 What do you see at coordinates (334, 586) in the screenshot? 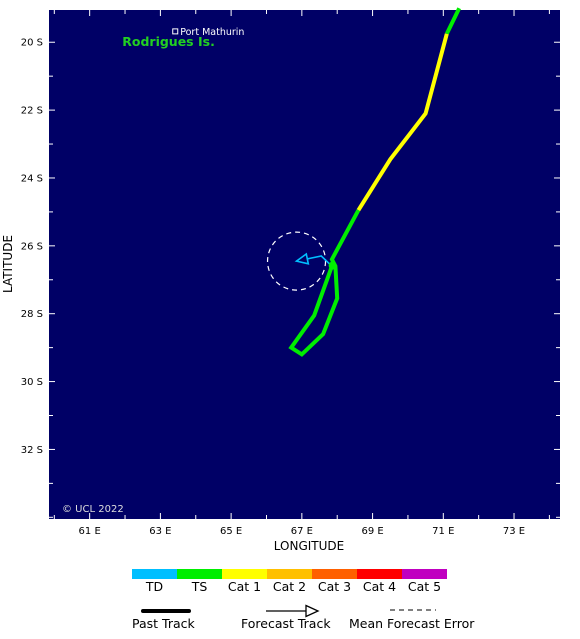
I see `legend-category-label: Cat 3` at bounding box center [334, 586].